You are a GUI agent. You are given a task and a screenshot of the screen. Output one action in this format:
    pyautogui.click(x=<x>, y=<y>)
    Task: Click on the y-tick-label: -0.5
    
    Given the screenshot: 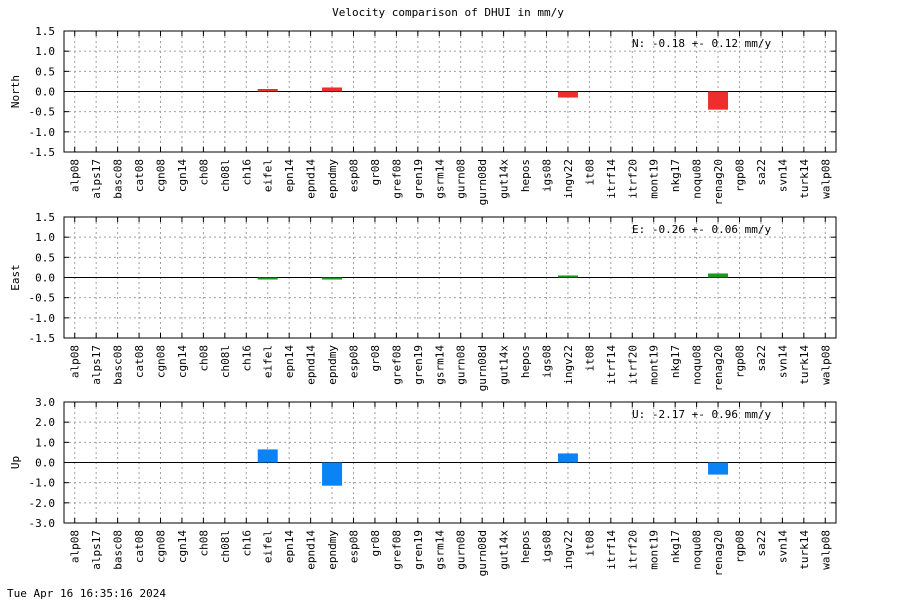 What is the action you would take?
    pyautogui.click(x=42, y=112)
    